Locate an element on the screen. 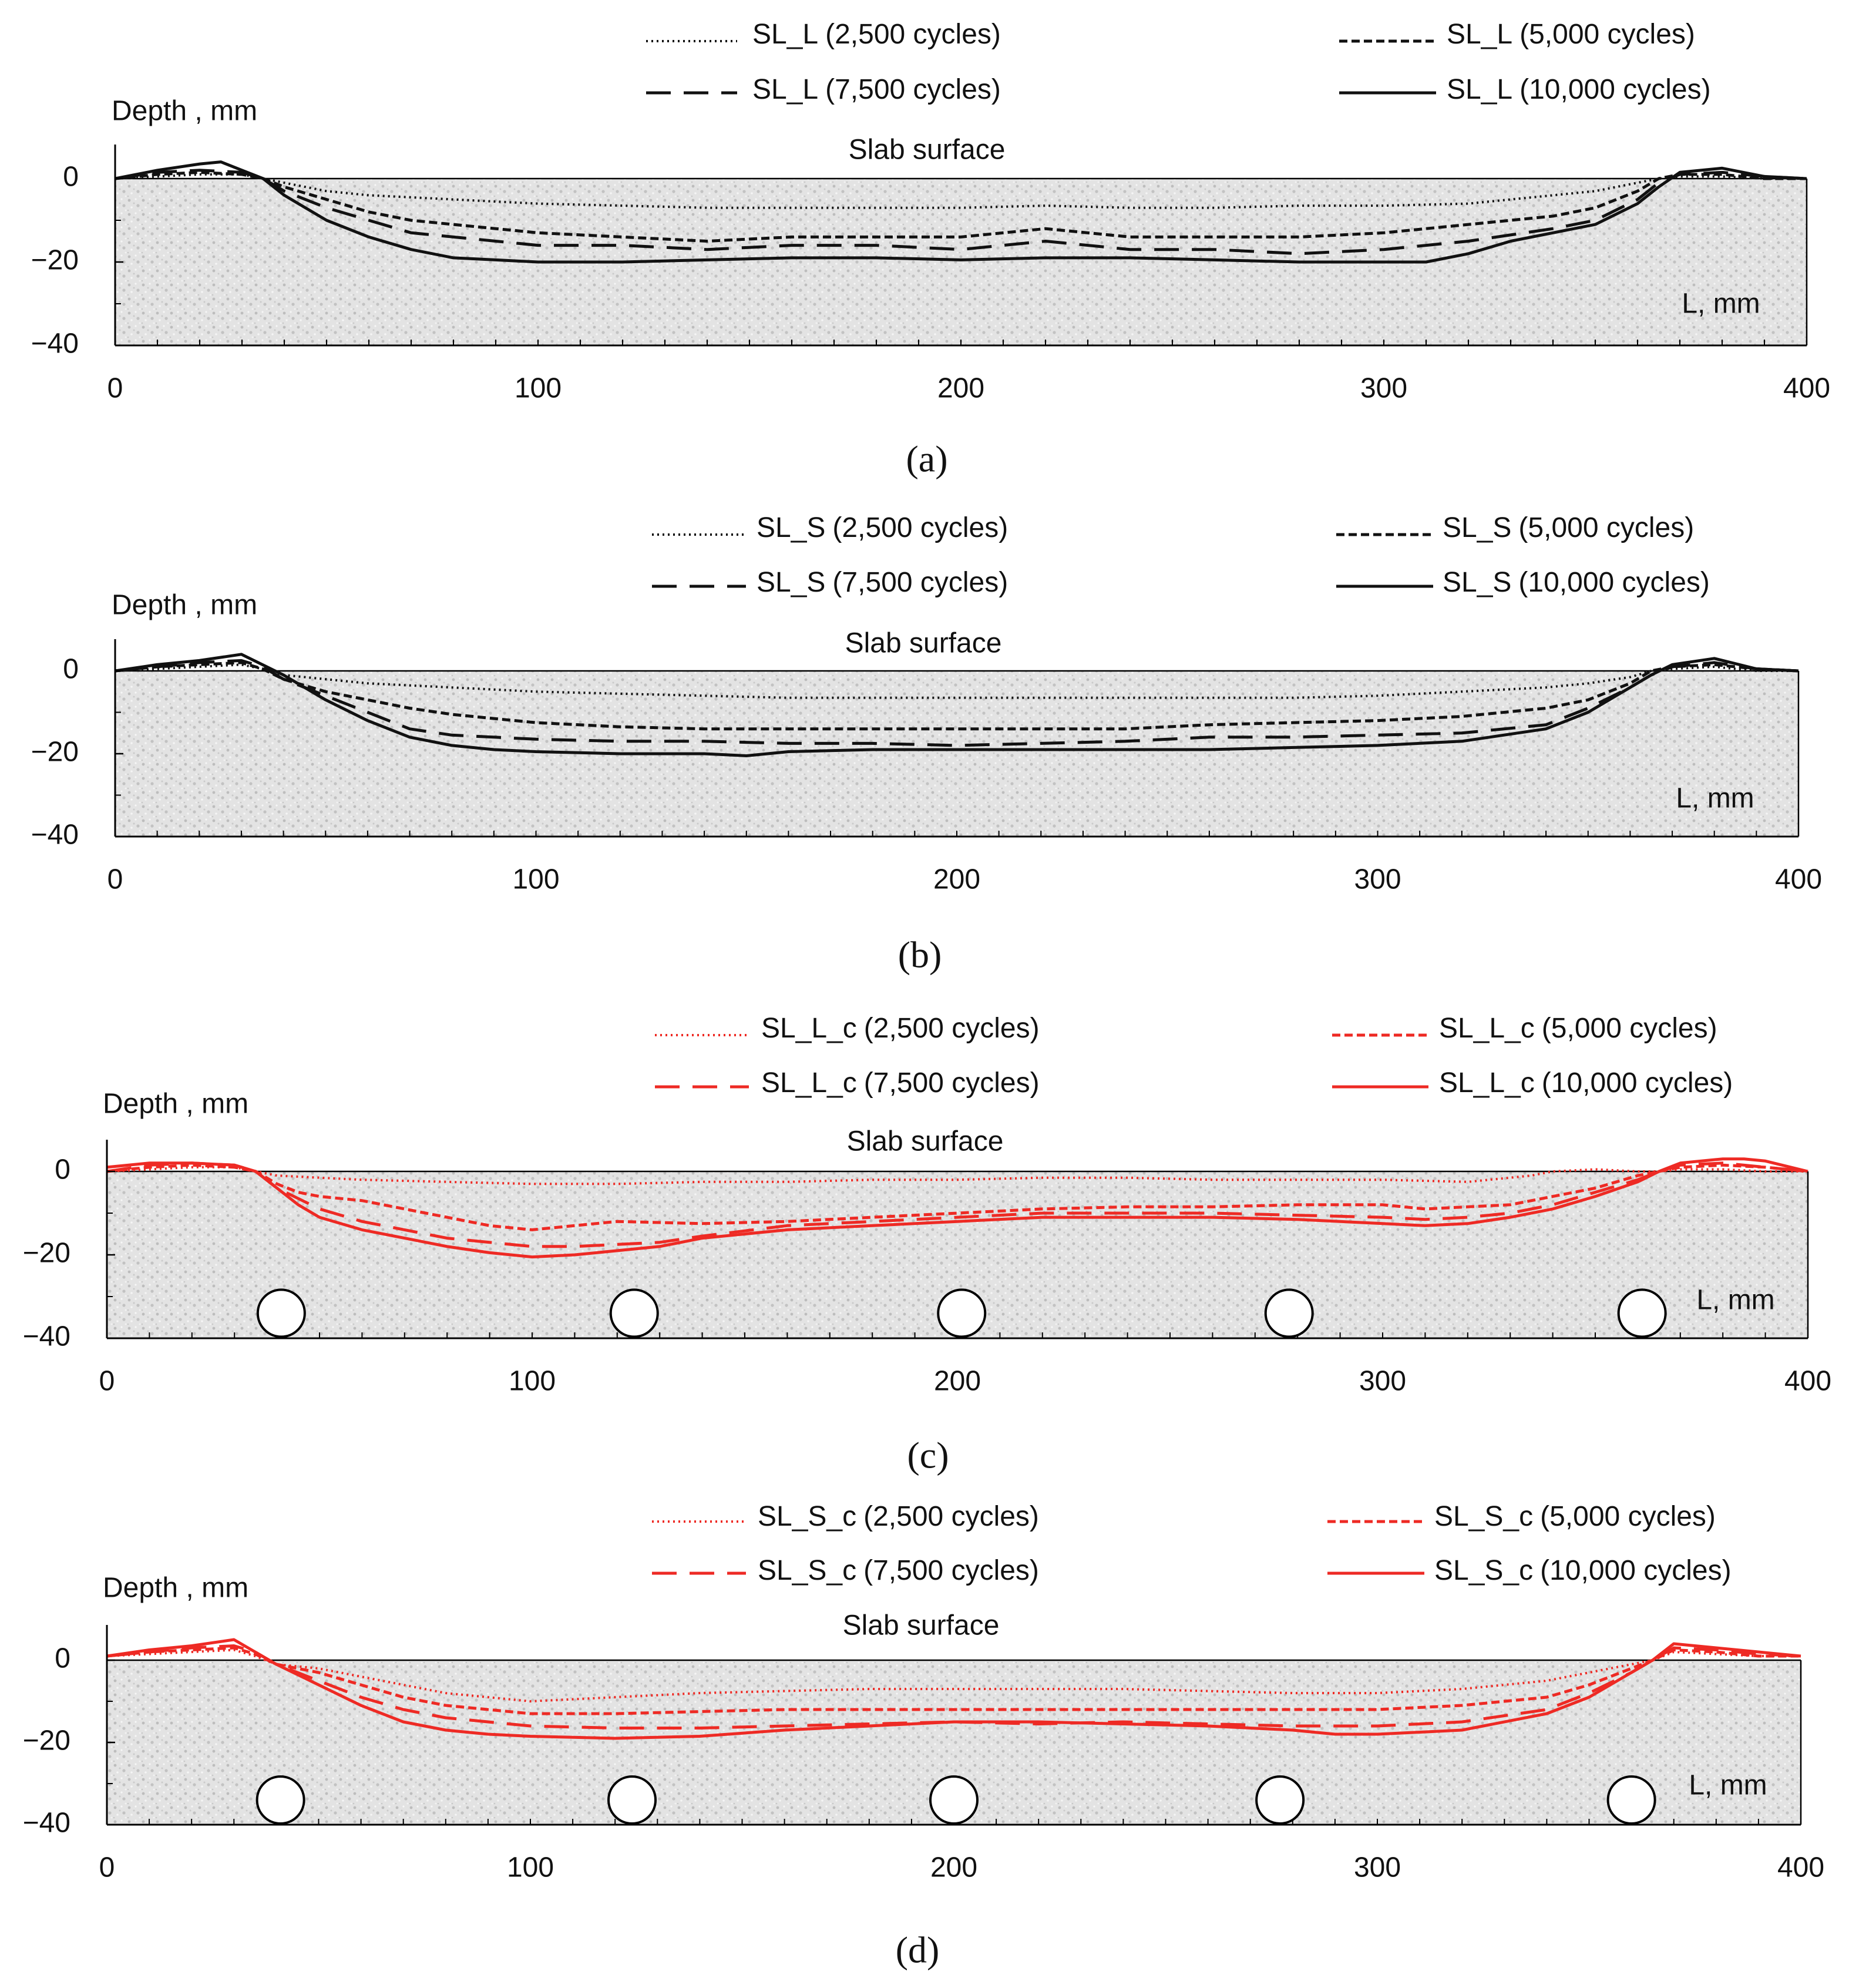 Image resolution: width=1849 pixels, height=1988 pixels. legend-label: SL_L_c (5,000 cycles) is located at coordinates (1578, 1028).